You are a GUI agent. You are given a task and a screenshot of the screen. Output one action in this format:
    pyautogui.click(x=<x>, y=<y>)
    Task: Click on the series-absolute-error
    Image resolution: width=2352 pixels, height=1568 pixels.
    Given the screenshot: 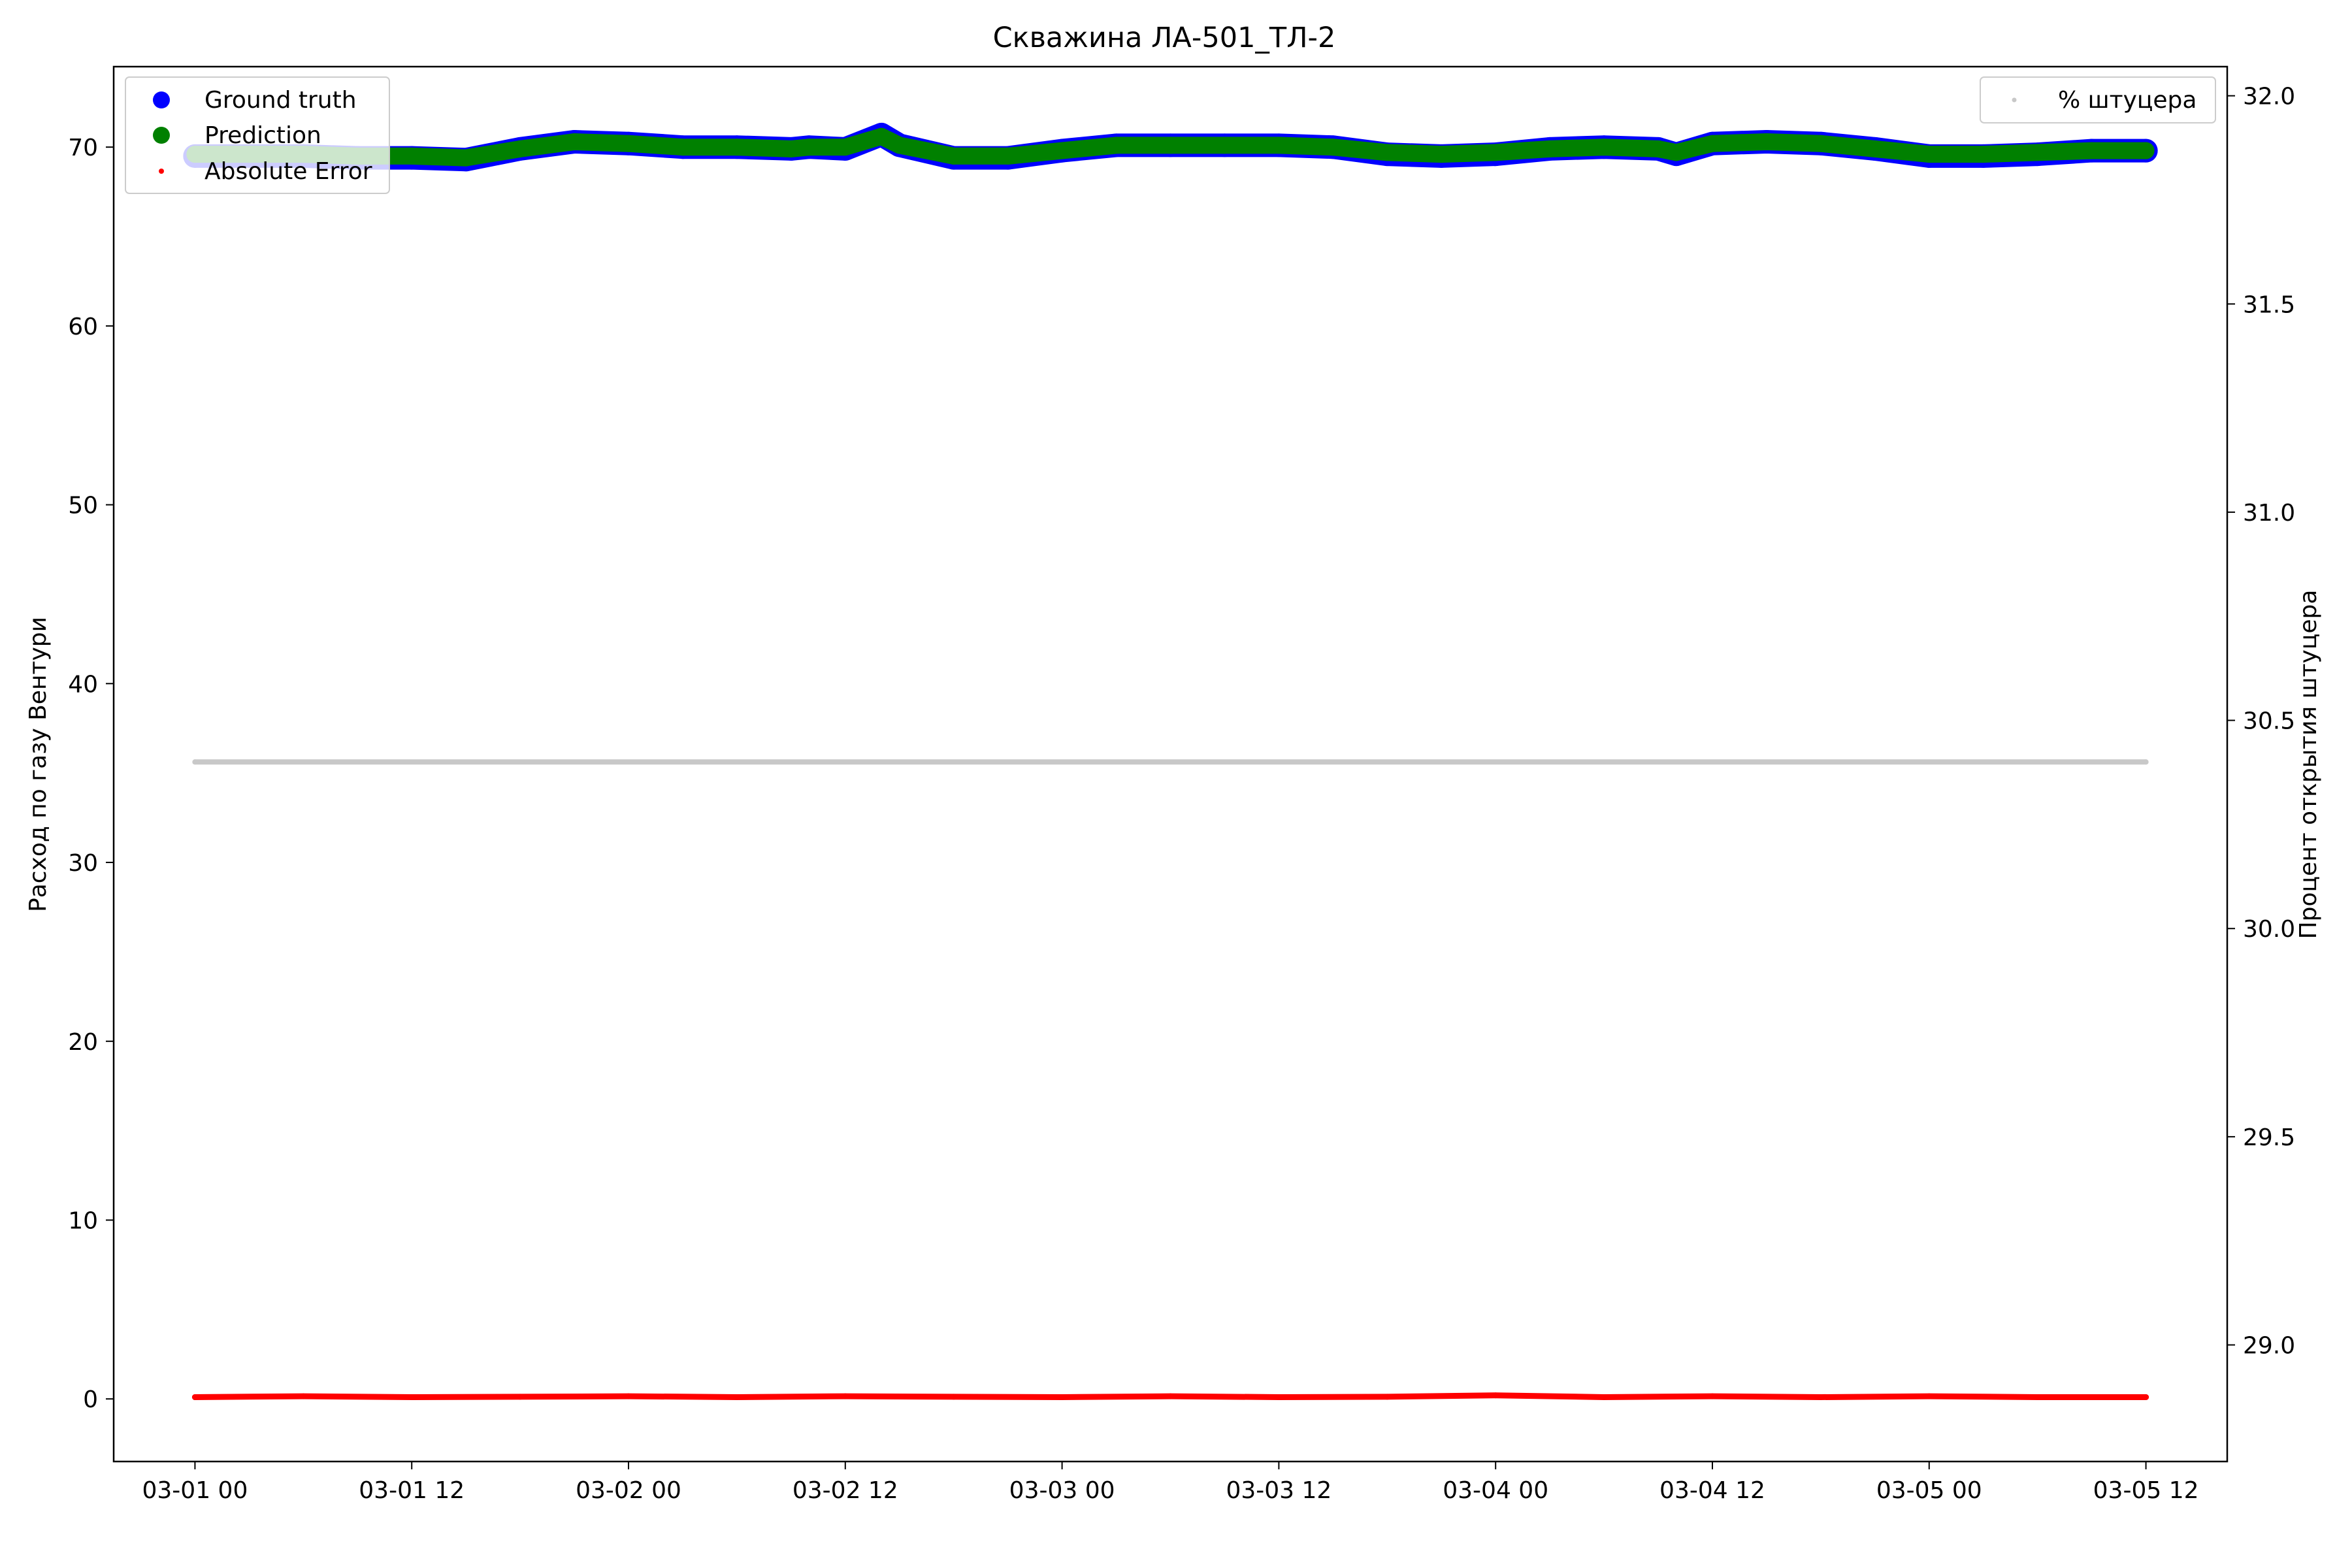 What is the action you would take?
    pyautogui.click(x=1170, y=1396)
    